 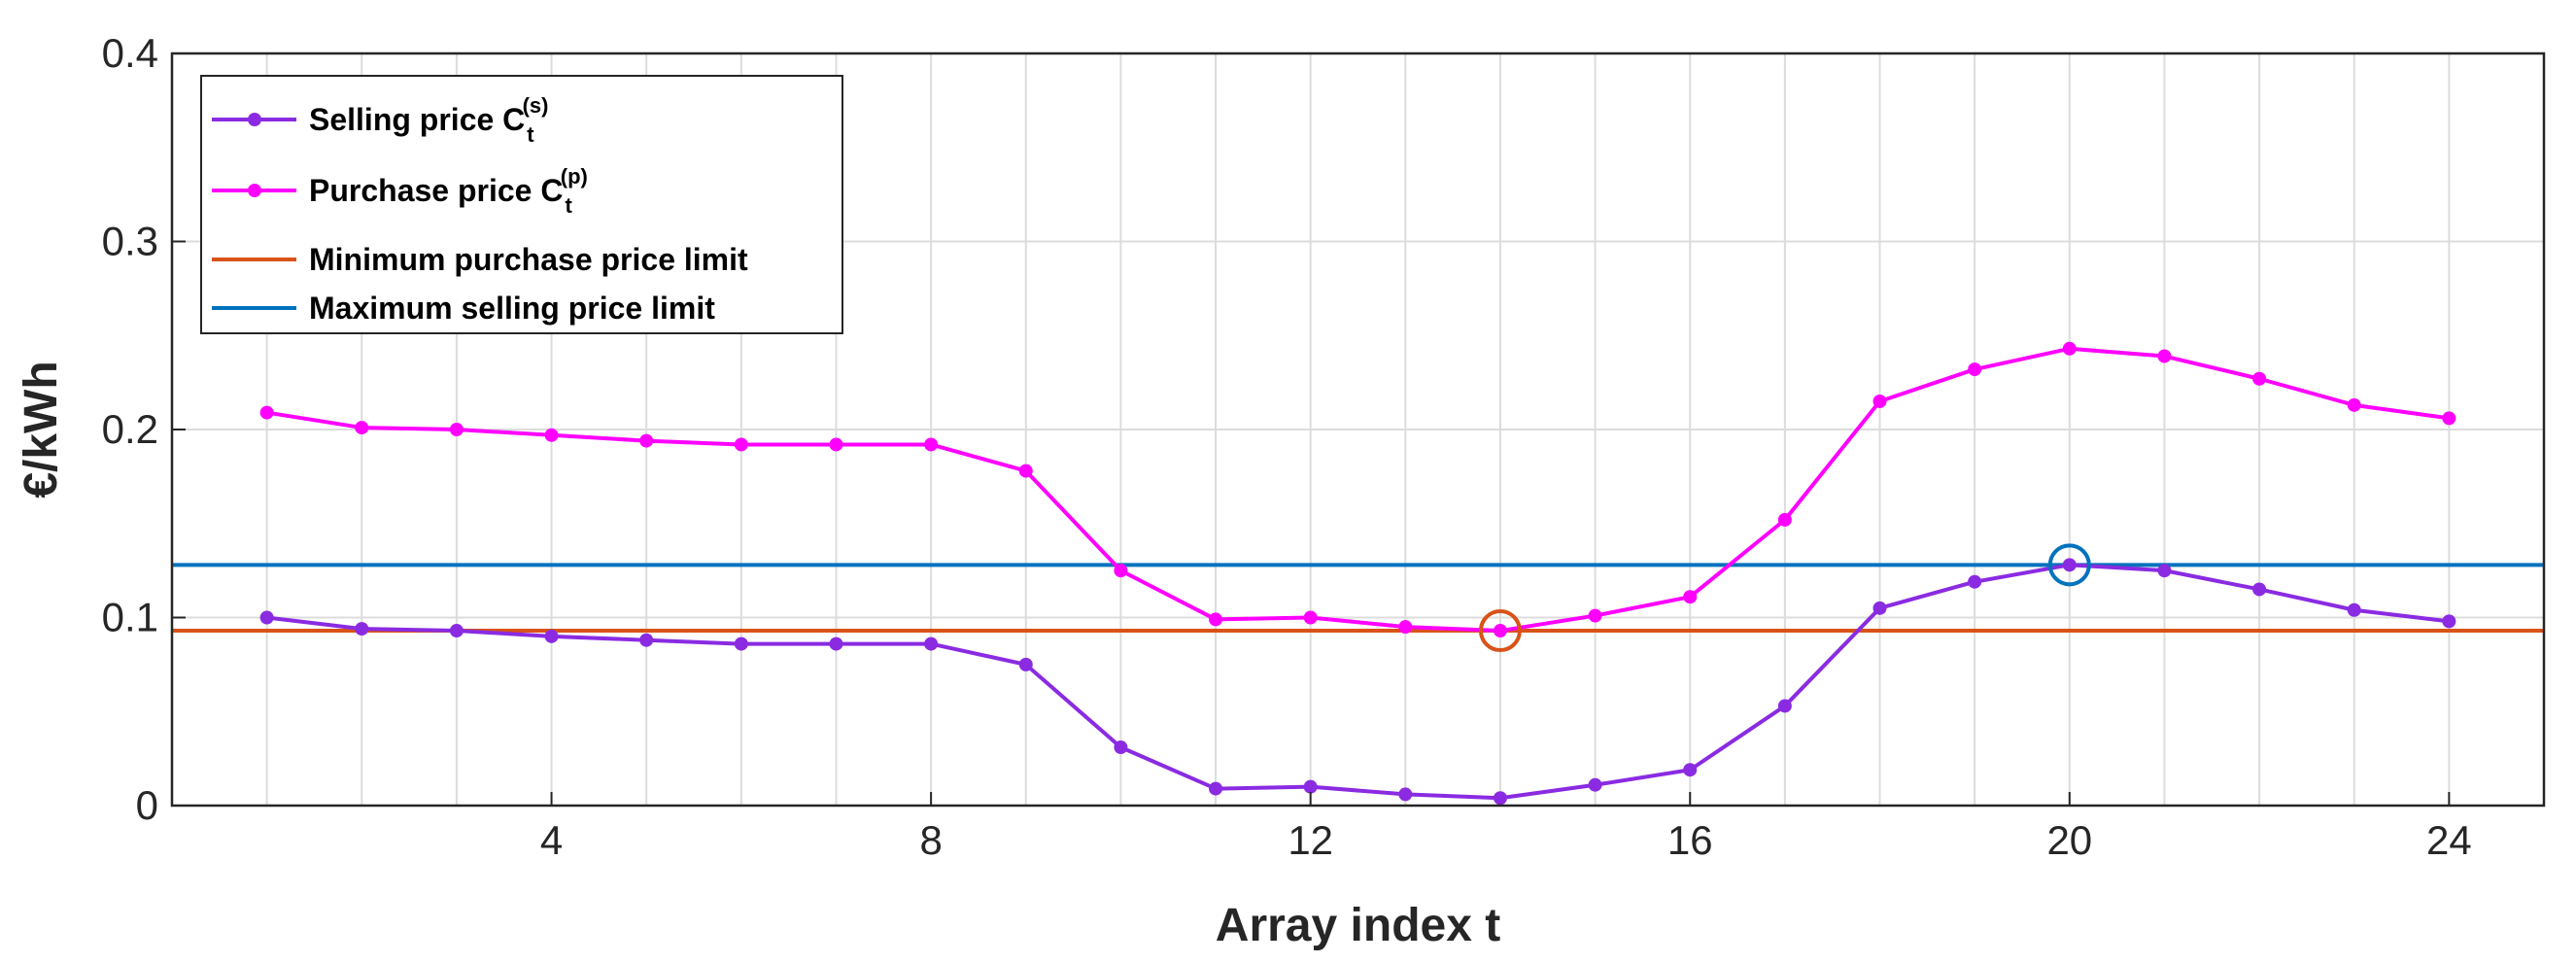 What do you see at coordinates (41, 429) in the screenshot?
I see `y-axis-label: €/kWh` at bounding box center [41, 429].